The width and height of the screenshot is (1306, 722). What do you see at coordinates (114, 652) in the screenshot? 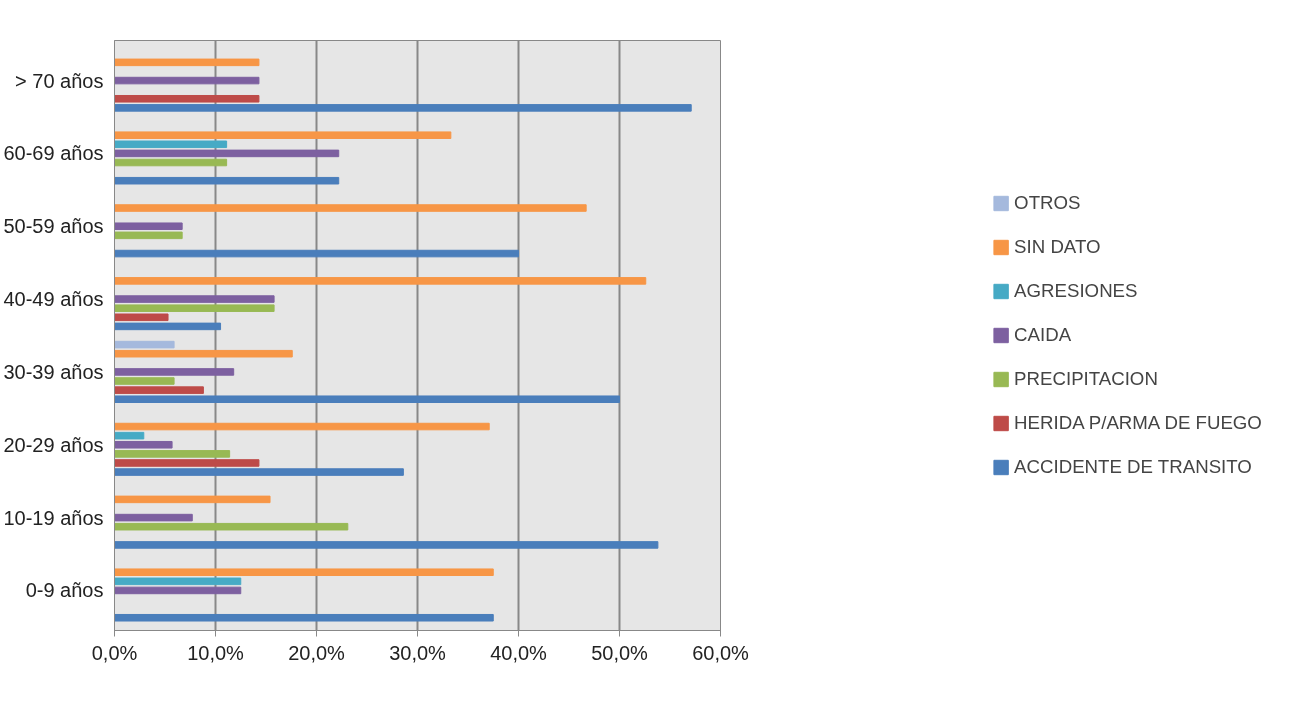
I see `x-tick-label: 0,0%` at bounding box center [114, 652].